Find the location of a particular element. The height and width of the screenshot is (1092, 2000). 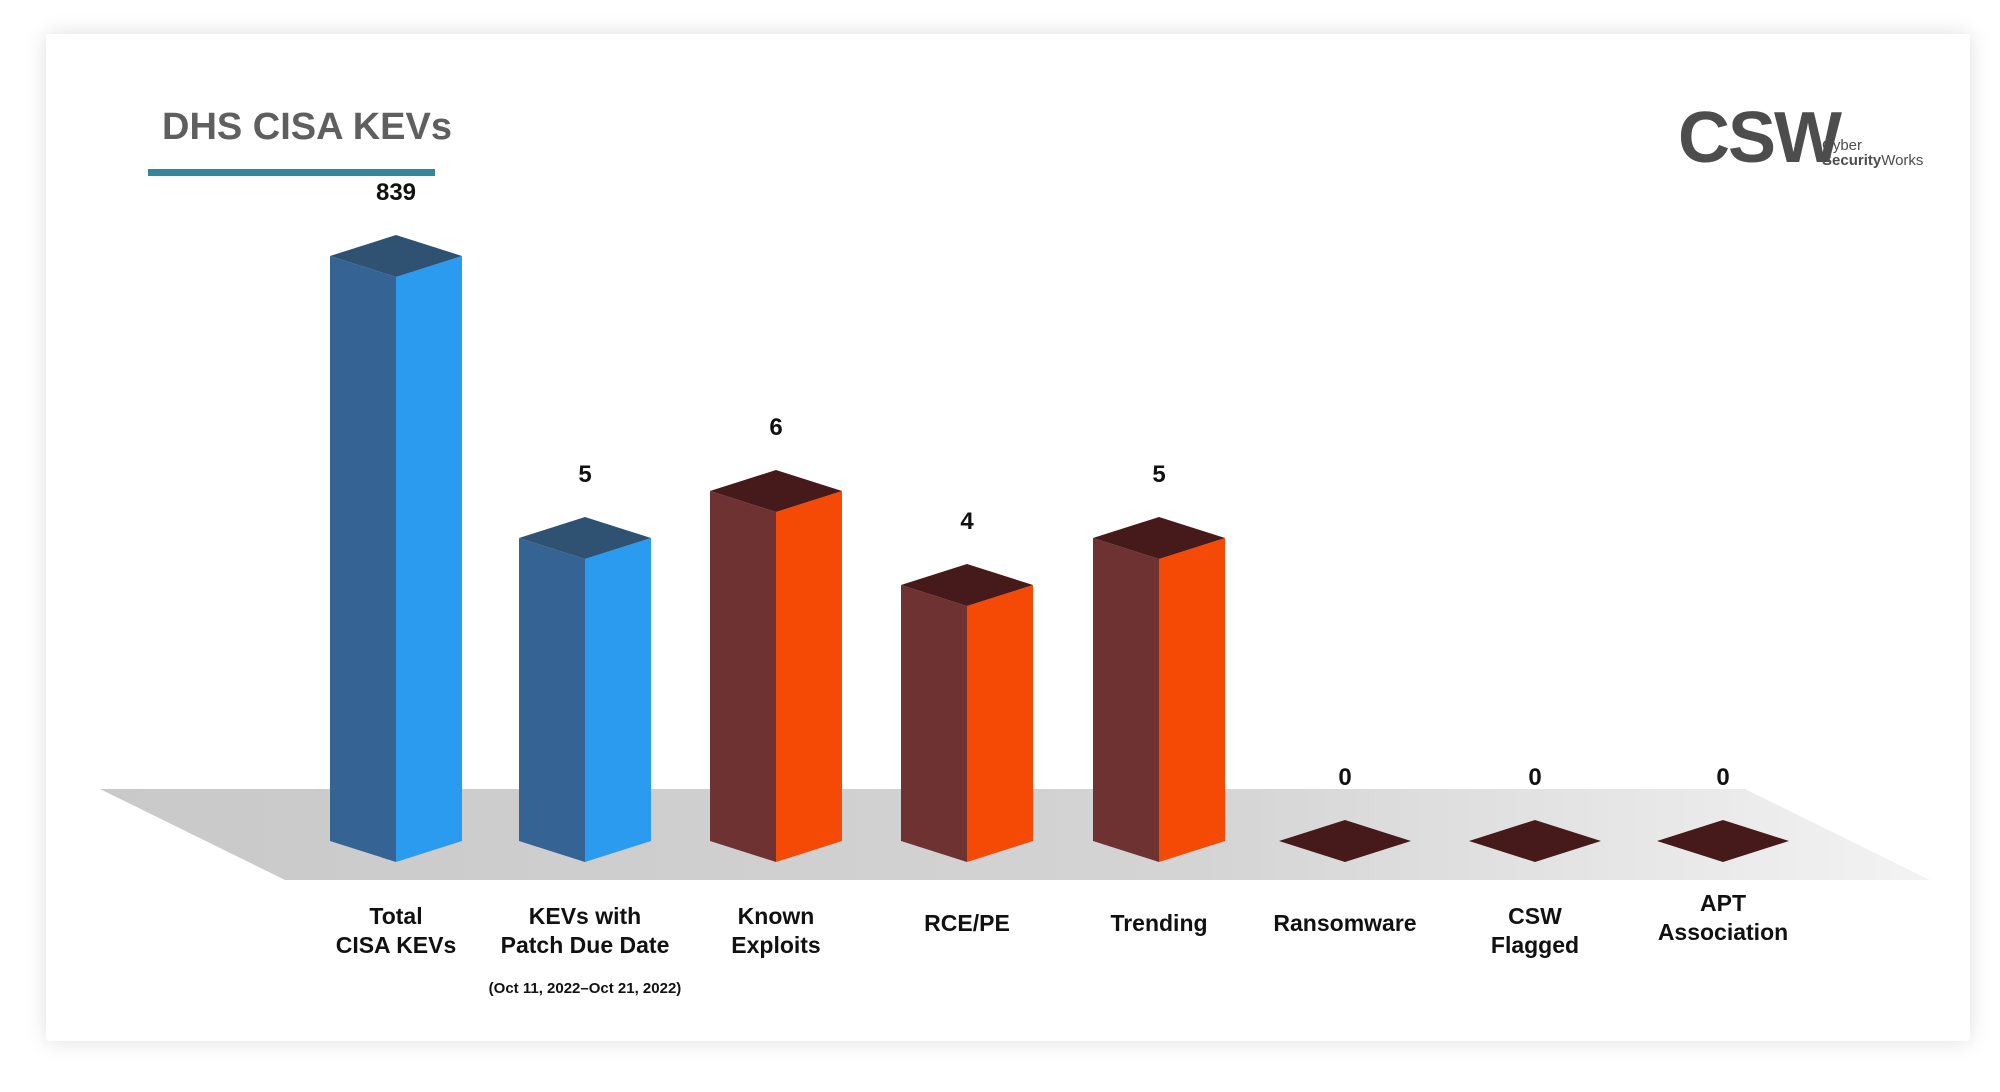

logo-line-2: SecurityWorks is located at coordinates (1872, 161).